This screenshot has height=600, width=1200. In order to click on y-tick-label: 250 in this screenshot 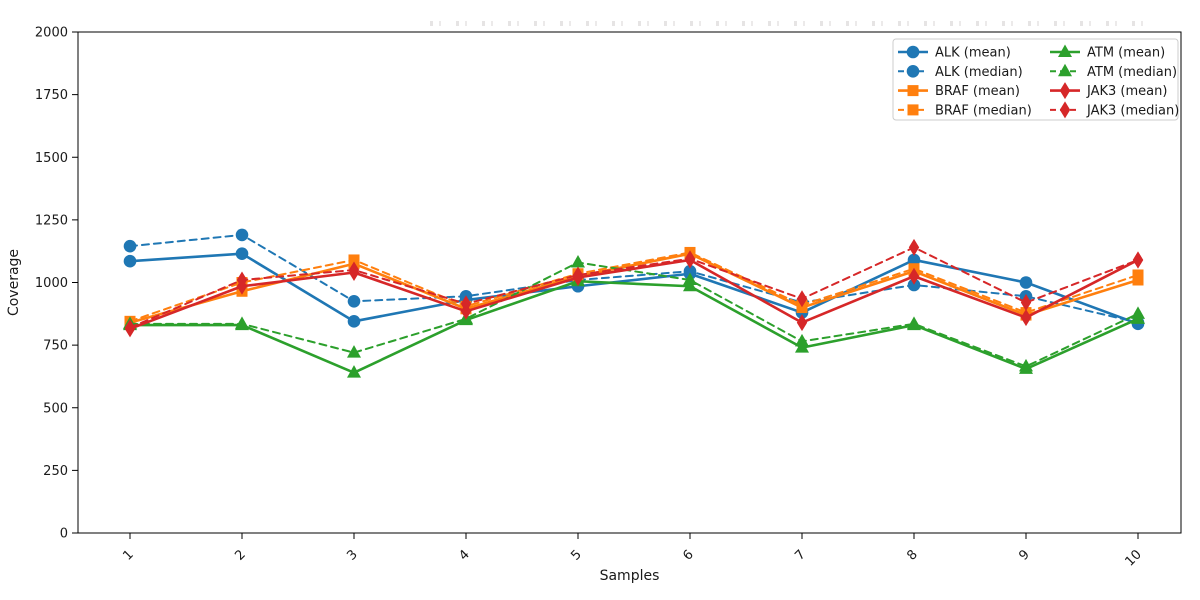, I will do `click(55, 471)`.